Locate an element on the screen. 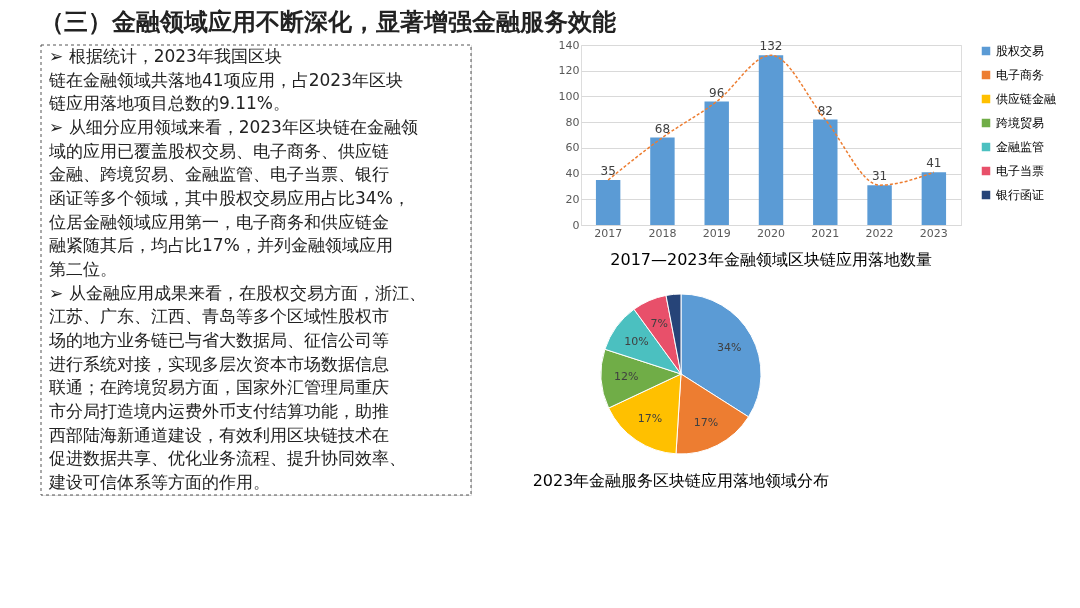  text: 链在金融领域共落地41项应用，占2023年区块 is located at coordinates (225, 79).